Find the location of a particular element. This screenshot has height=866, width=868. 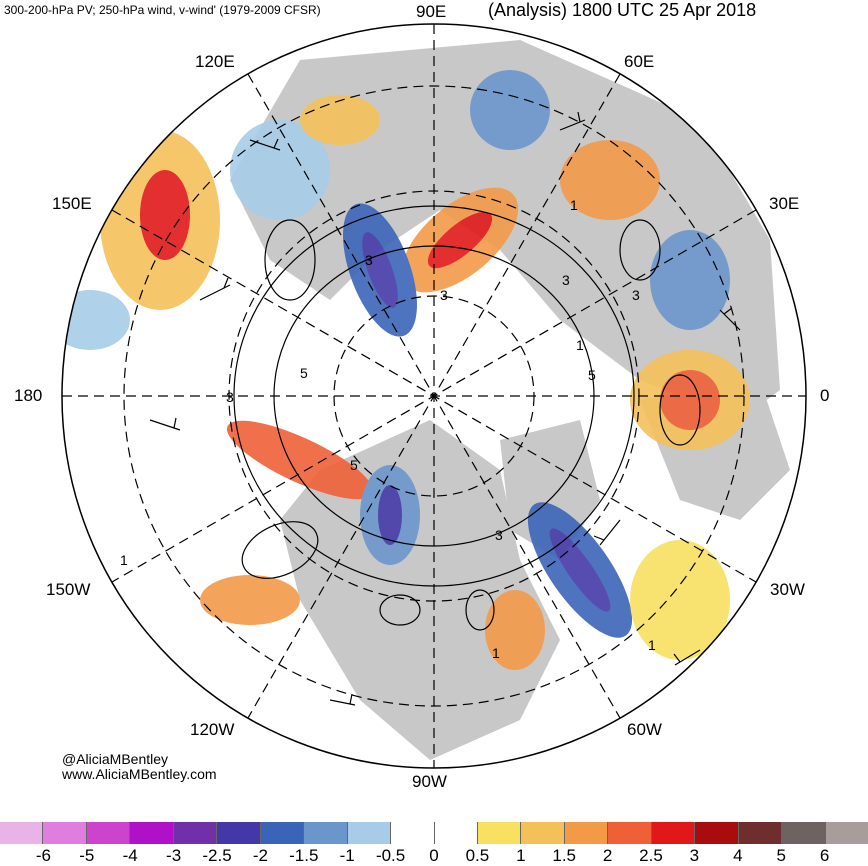

colorbar-tick-label: -3 is located at coordinates (174, 855).